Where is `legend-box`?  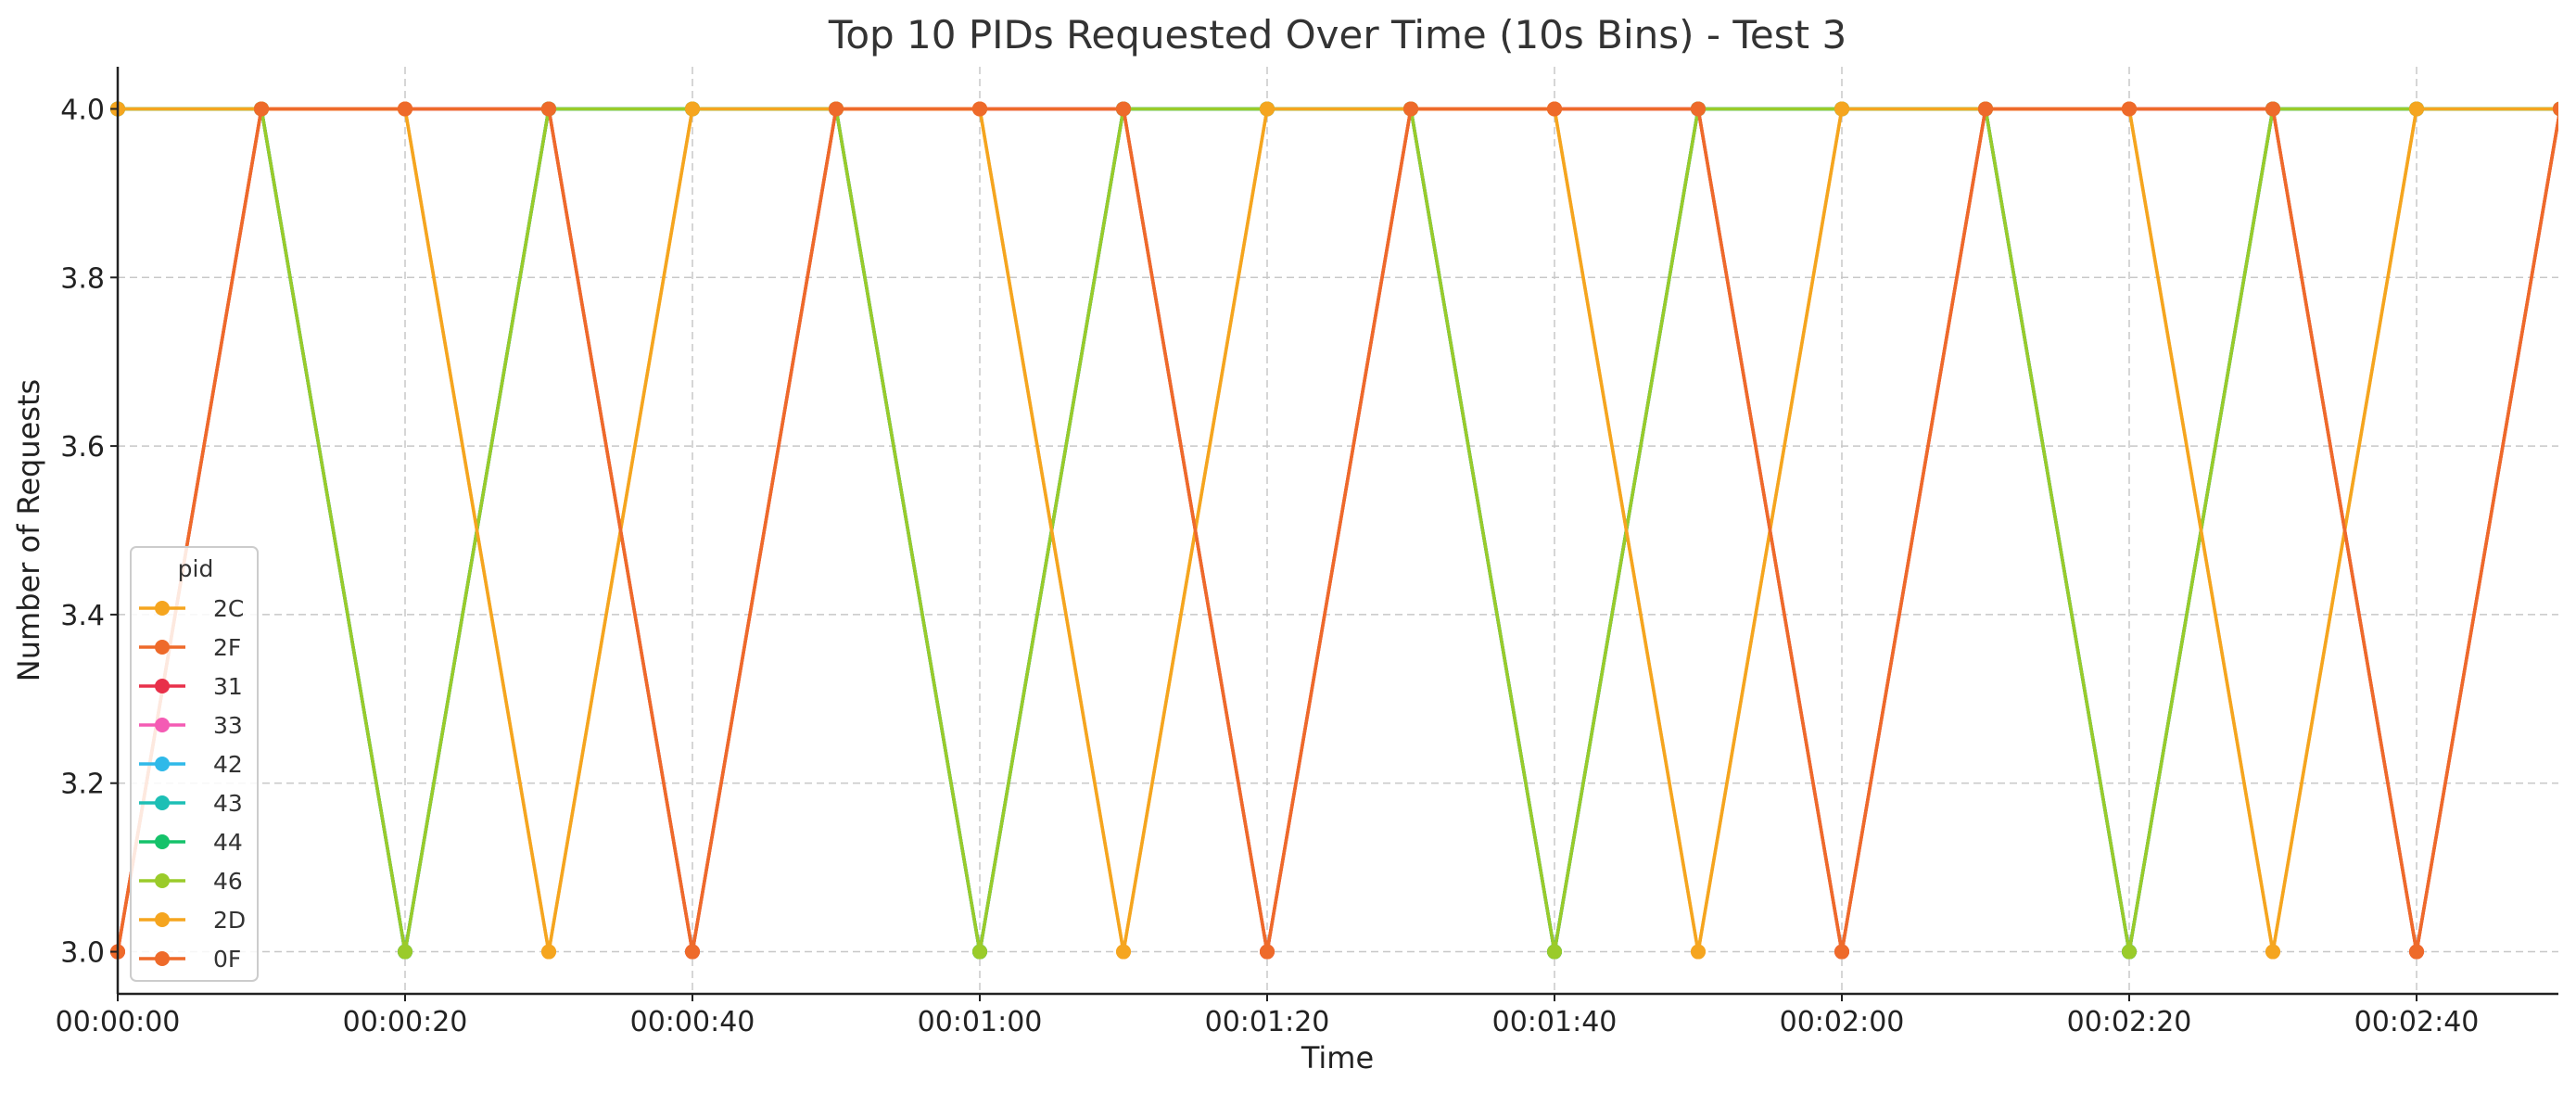
legend-box is located at coordinates (194, 764).